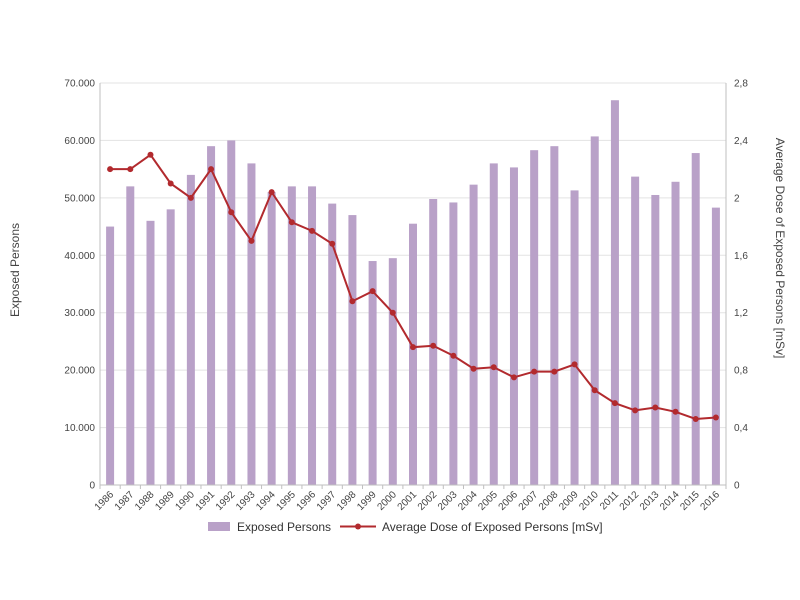  I want to click on left-y-axis-title: Exposed Persons, so click(15, 270).